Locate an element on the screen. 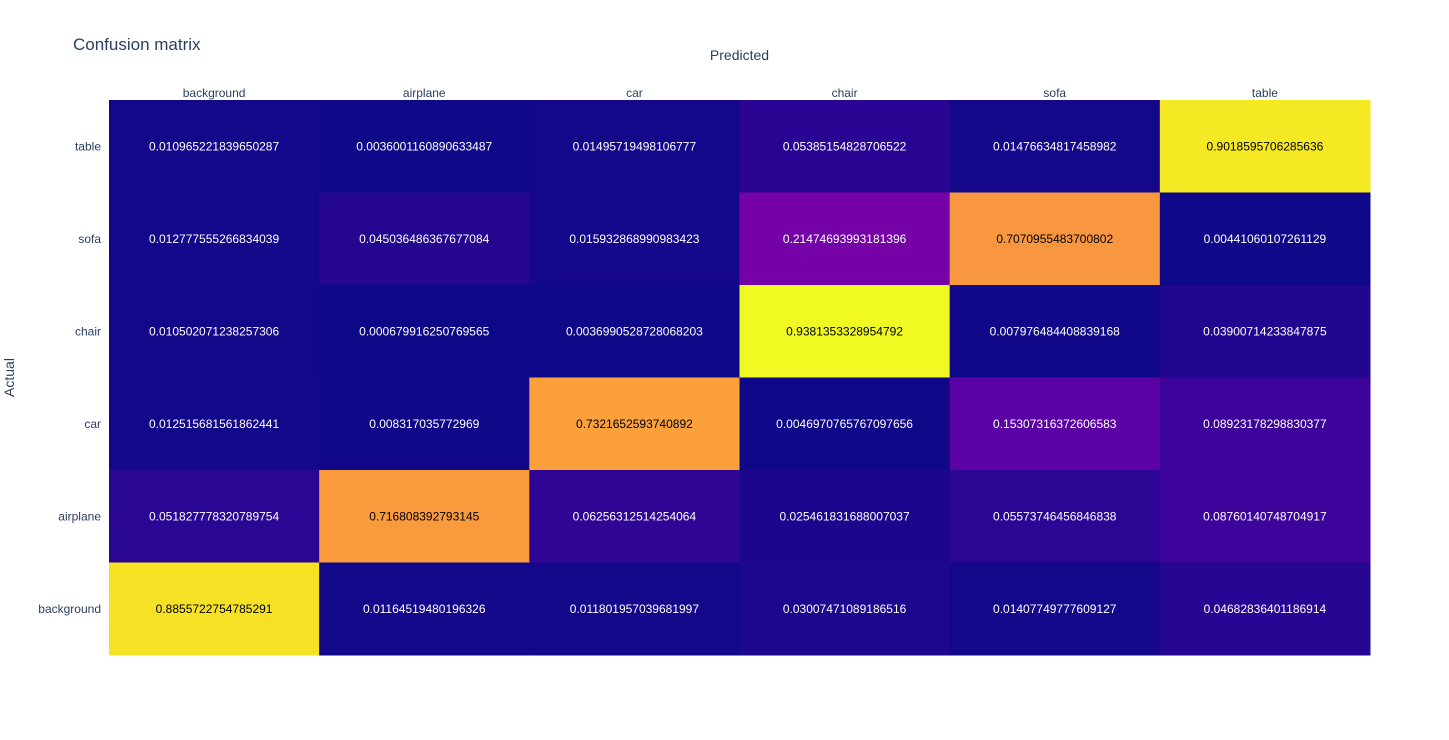 Image resolution: width=1449 pixels, height=740 pixels. cell-value-label: 0.045036486367677084 is located at coordinates (424, 239).